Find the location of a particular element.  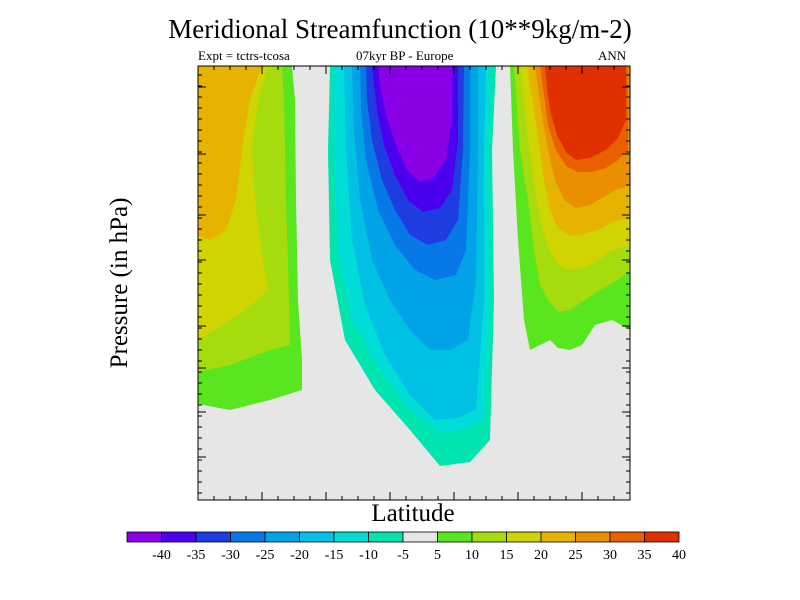

colorbar-label: -25 is located at coordinates (265, 555).